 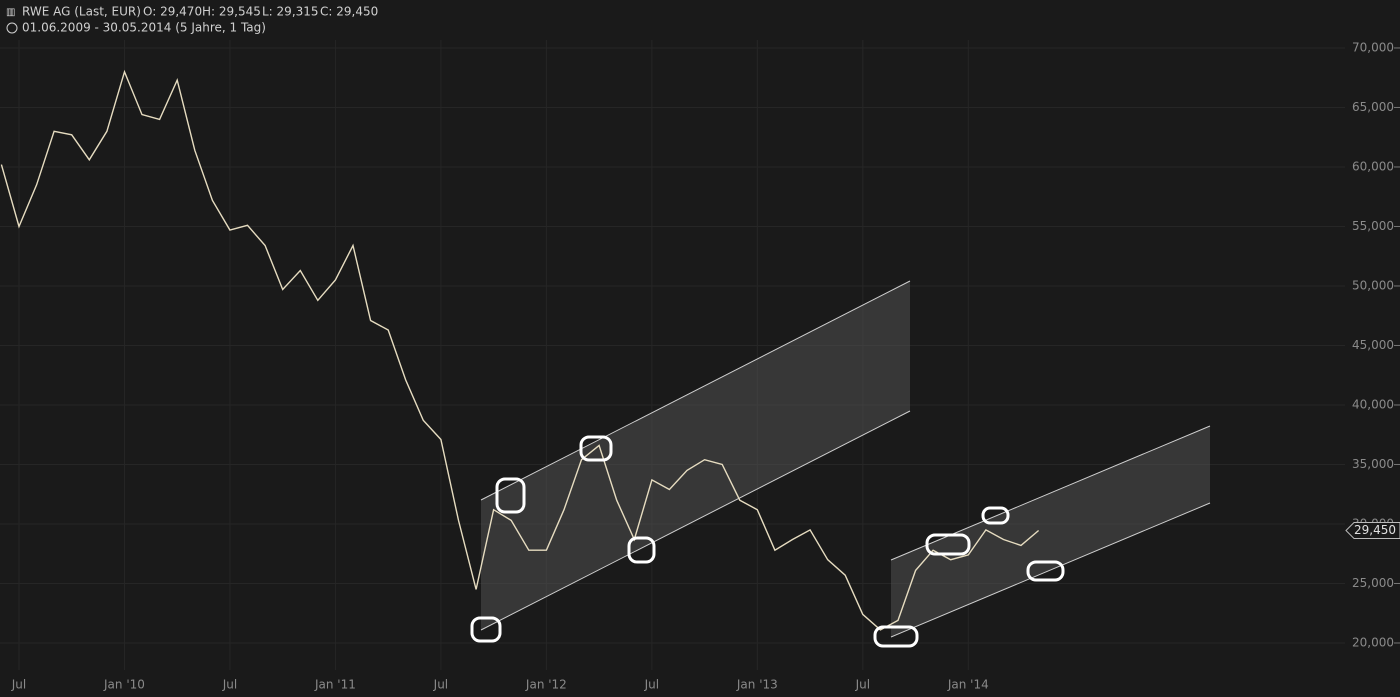 I want to click on header-bg, so click(x=190, y=19).